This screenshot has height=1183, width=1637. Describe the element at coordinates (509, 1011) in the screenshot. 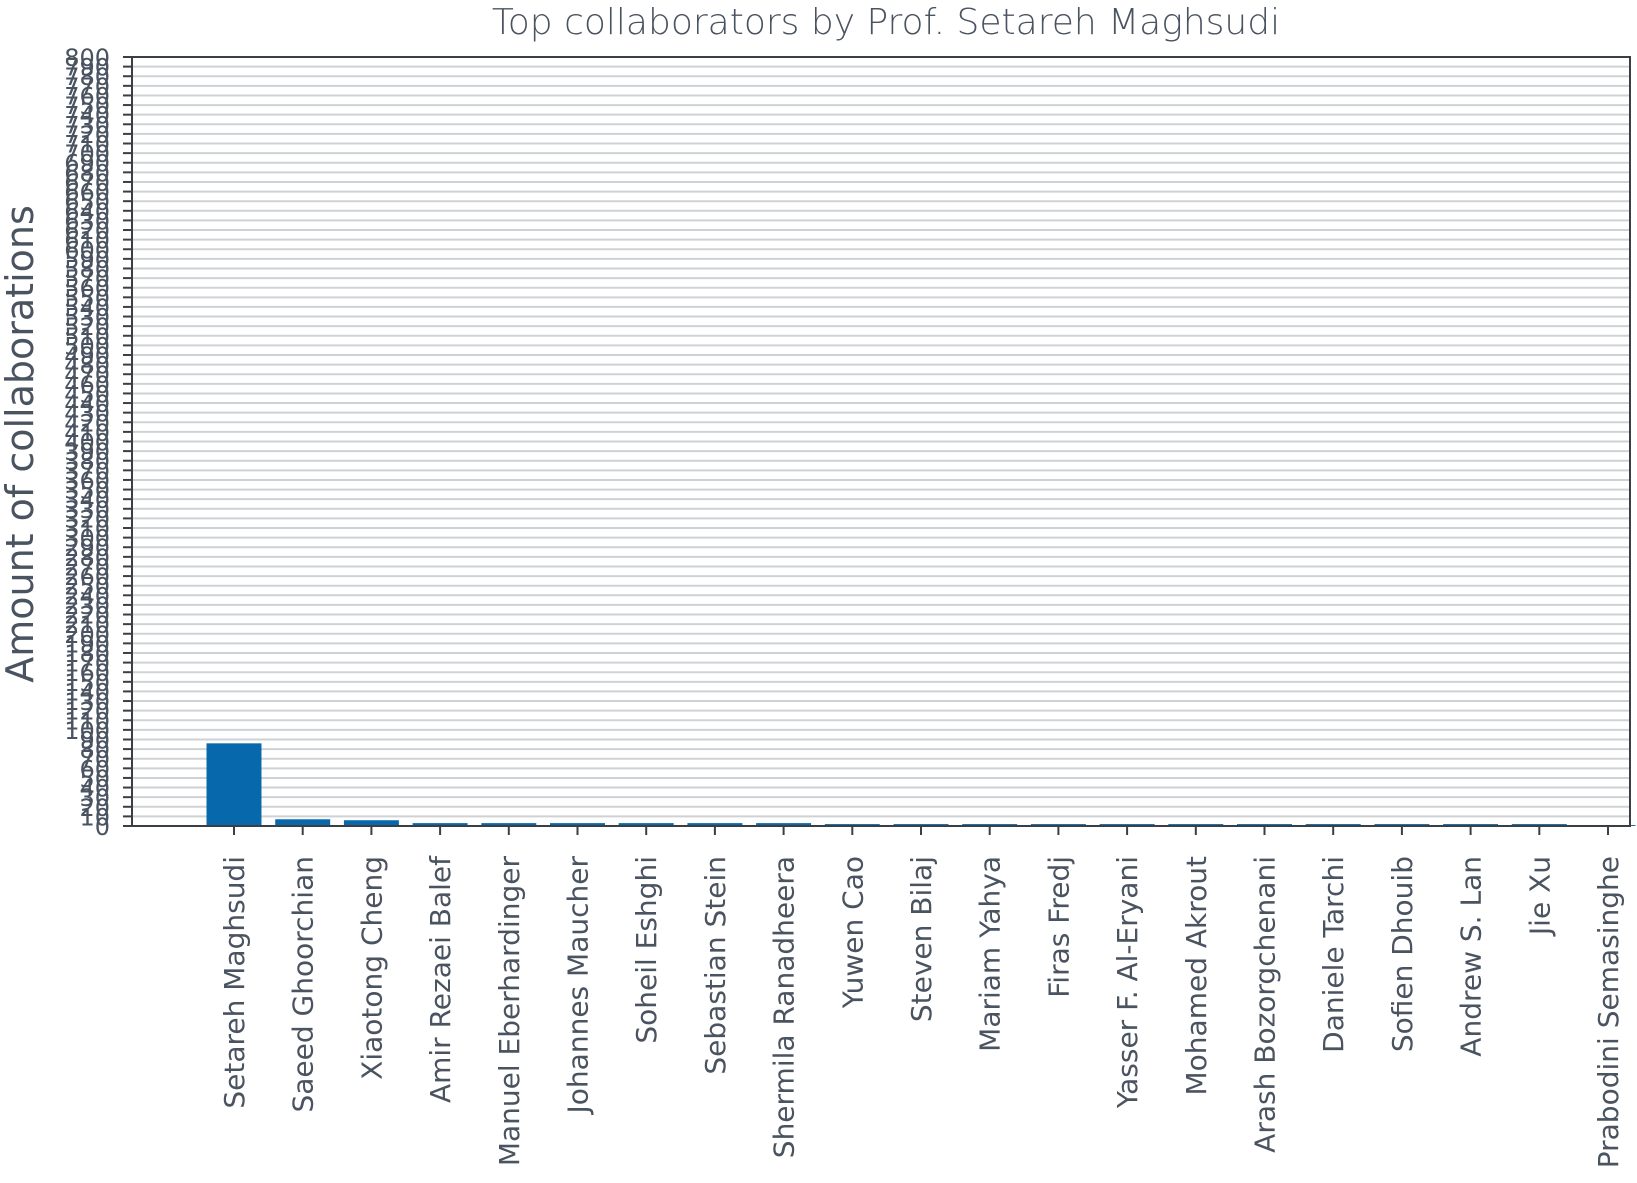

I see `x-tick-label: Manuel Eberhardinger` at that location.